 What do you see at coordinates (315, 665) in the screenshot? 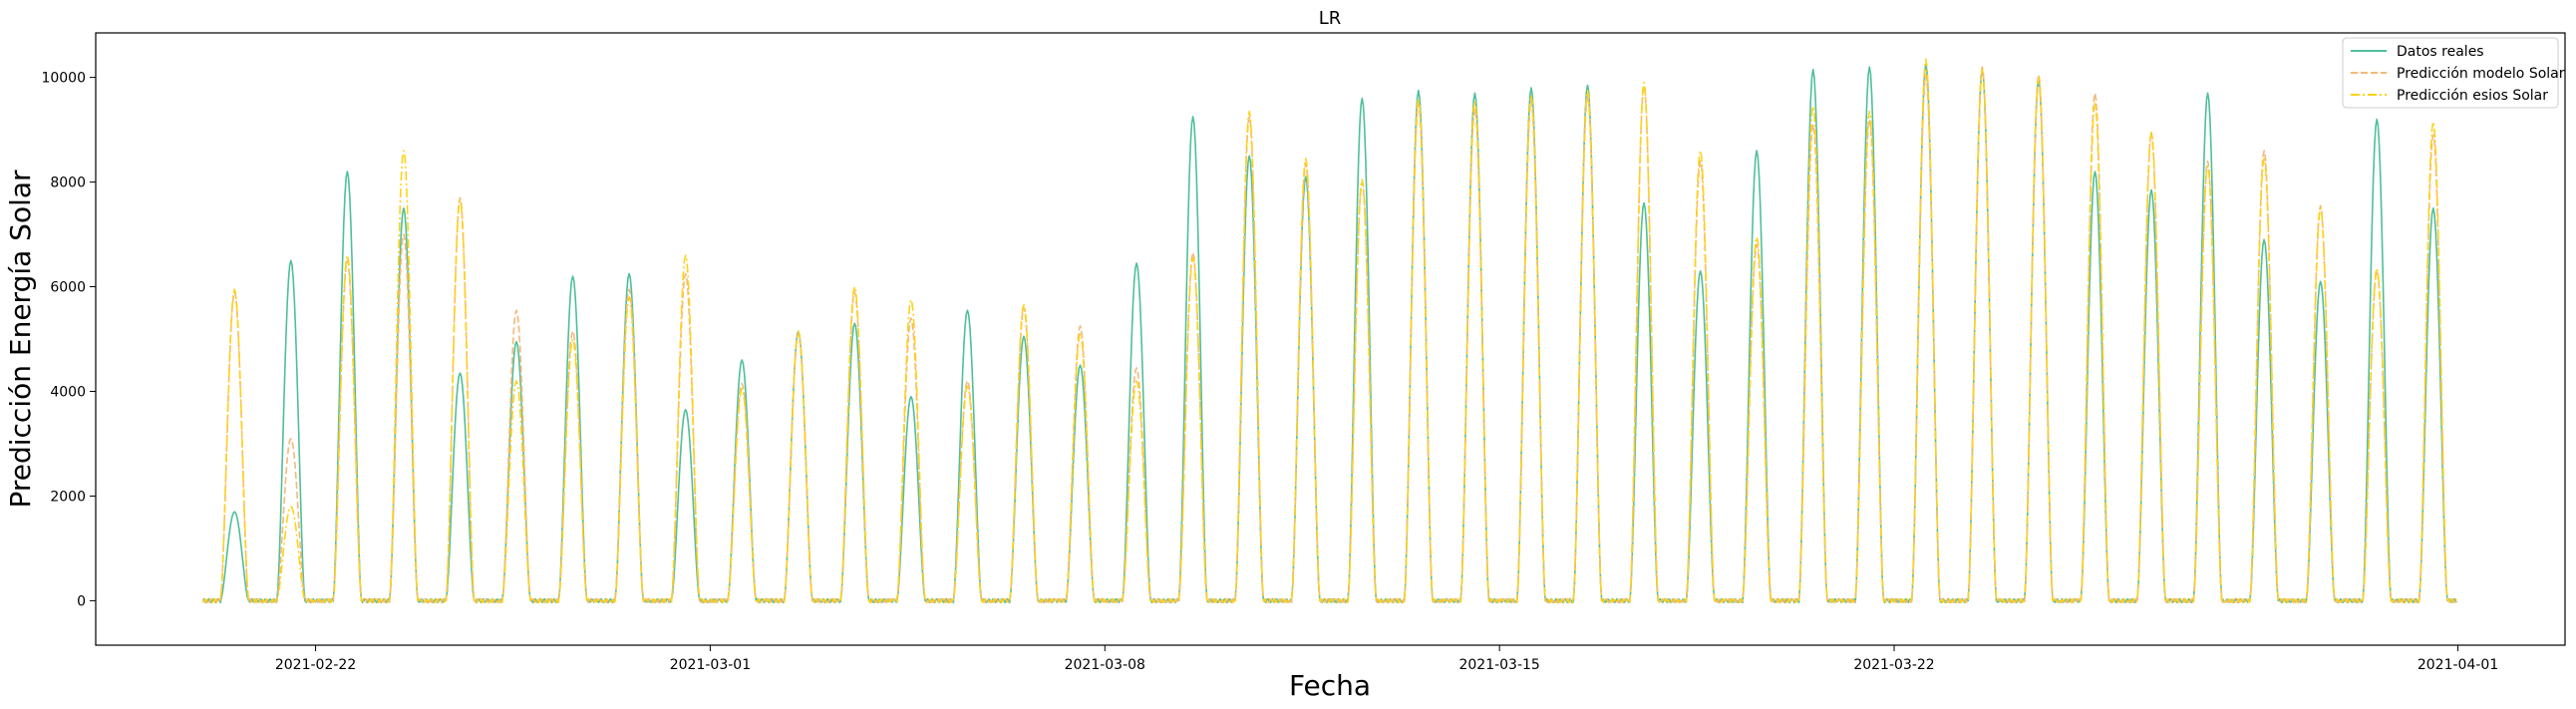
I see `x-tick-label: 2021-02-22` at bounding box center [315, 665].